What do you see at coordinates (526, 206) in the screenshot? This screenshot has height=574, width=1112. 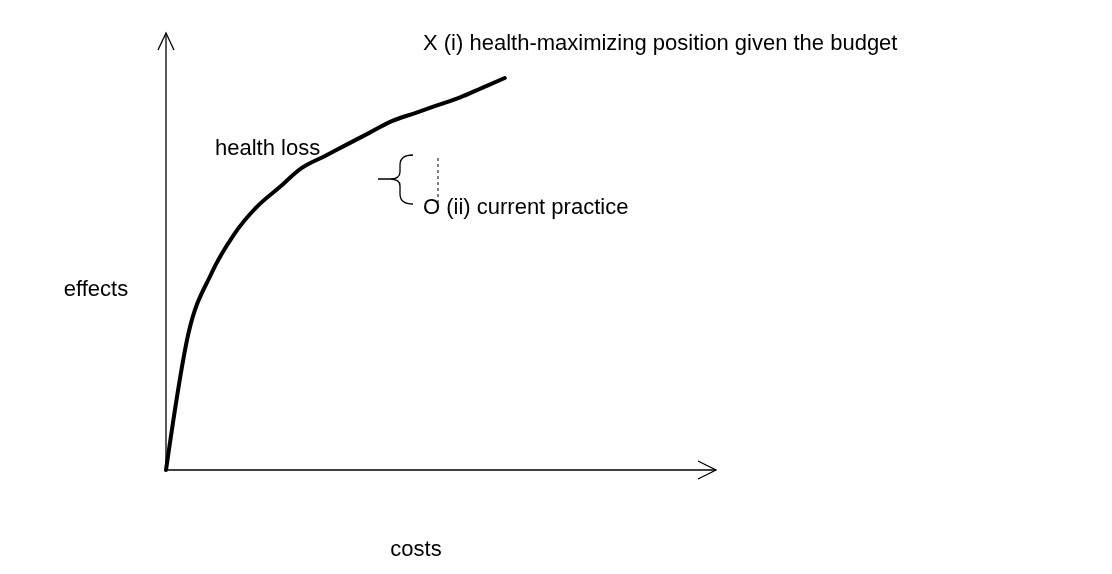 I see `annotation: O (ii) current practice` at bounding box center [526, 206].